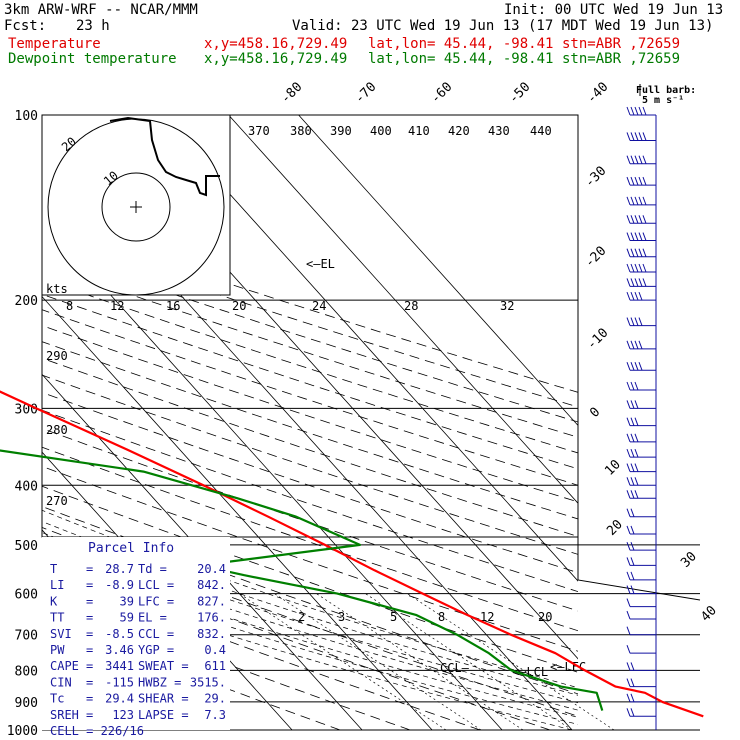 This screenshot has height=740, width=740. I want to click on mixing-ratio-label: 20, so click(545, 617).